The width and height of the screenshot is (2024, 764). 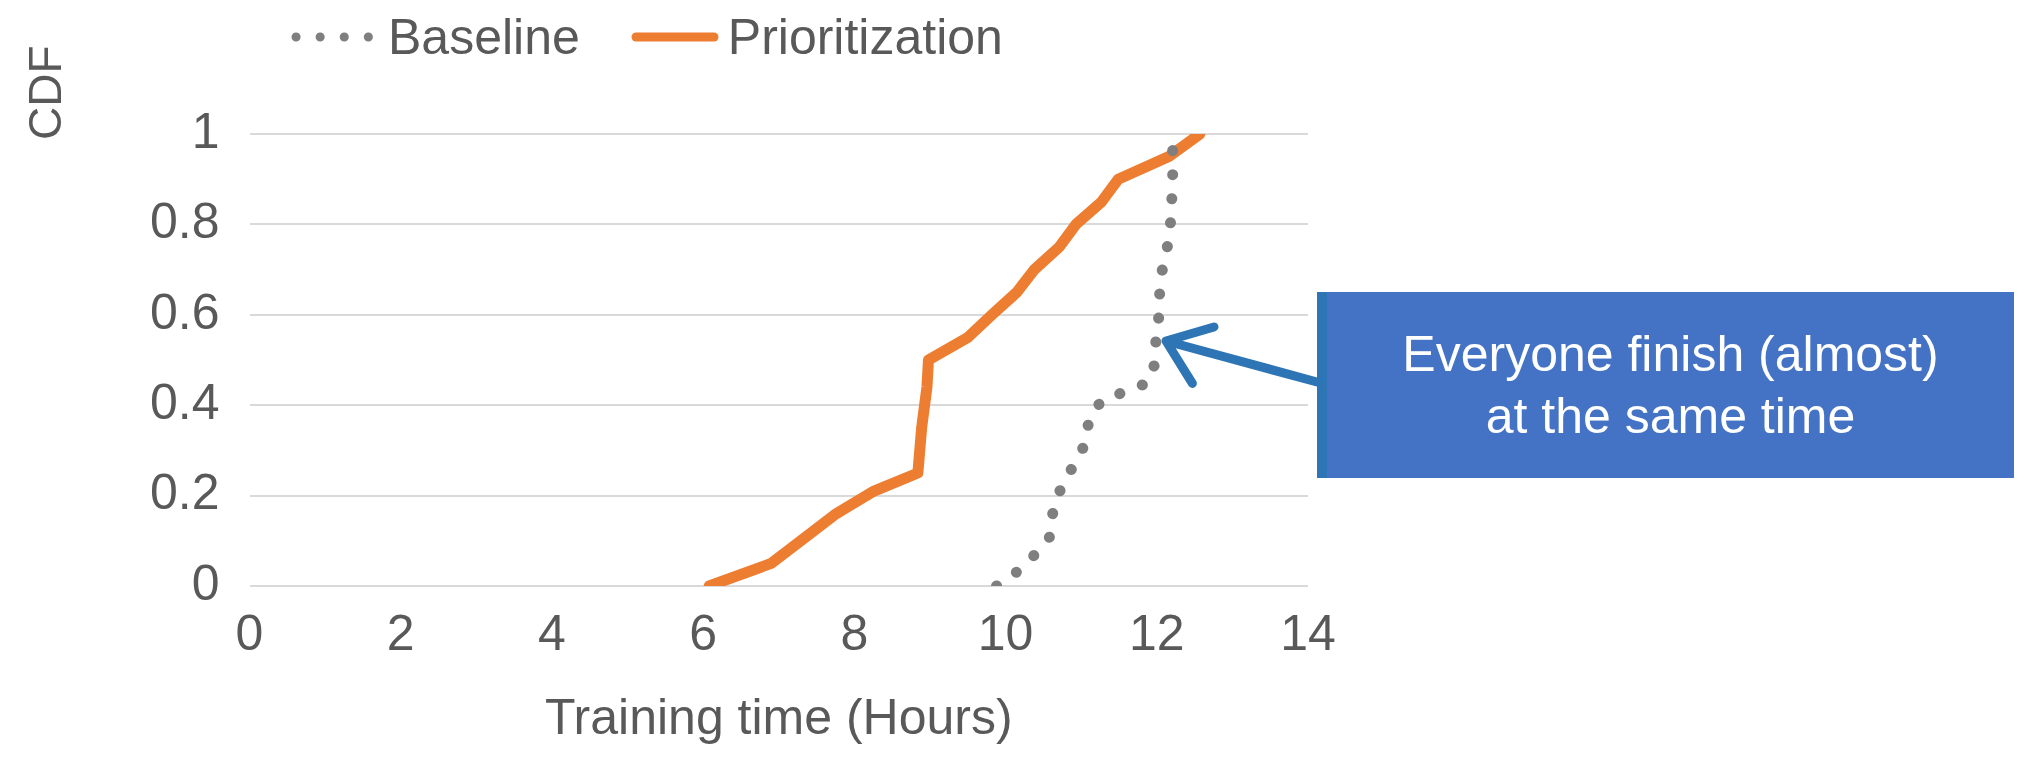 I want to click on x-axis-title: Training time (Hours), so click(x=778, y=716).